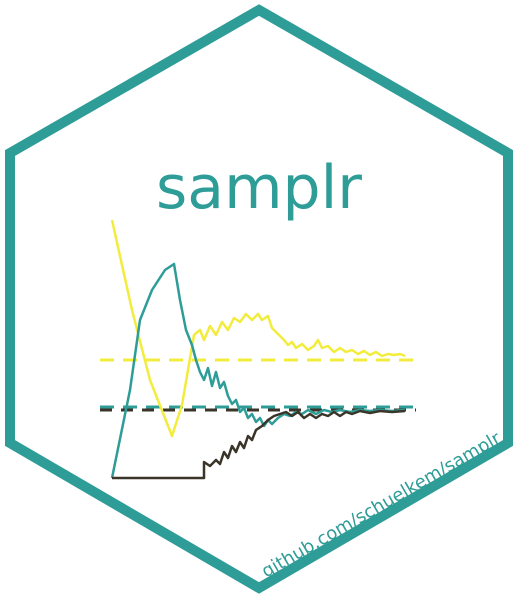  What do you see at coordinates (259, 188) in the screenshot?
I see `package-title: samplr` at bounding box center [259, 188].